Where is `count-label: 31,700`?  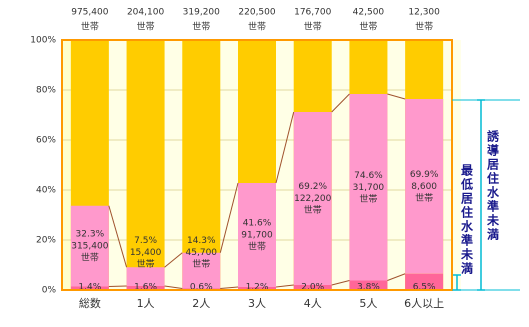
count-label: 31,700 is located at coordinates (369, 188).